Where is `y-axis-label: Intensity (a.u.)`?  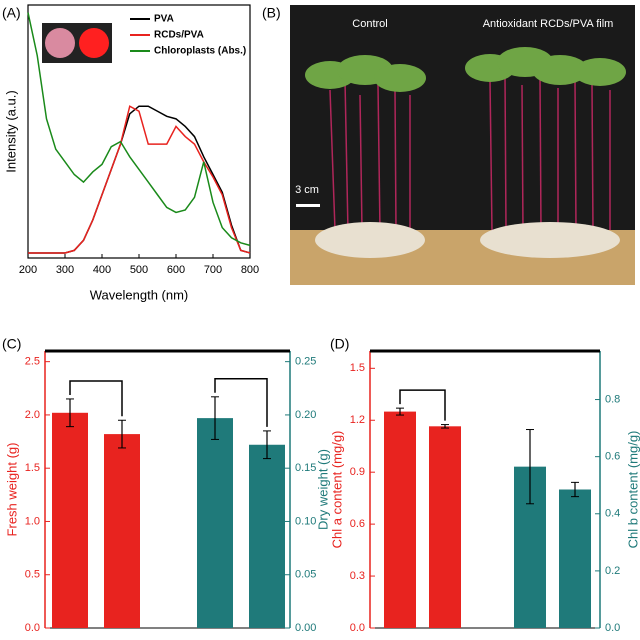 y-axis-label: Intensity (a.u.) is located at coordinates (10, 131).